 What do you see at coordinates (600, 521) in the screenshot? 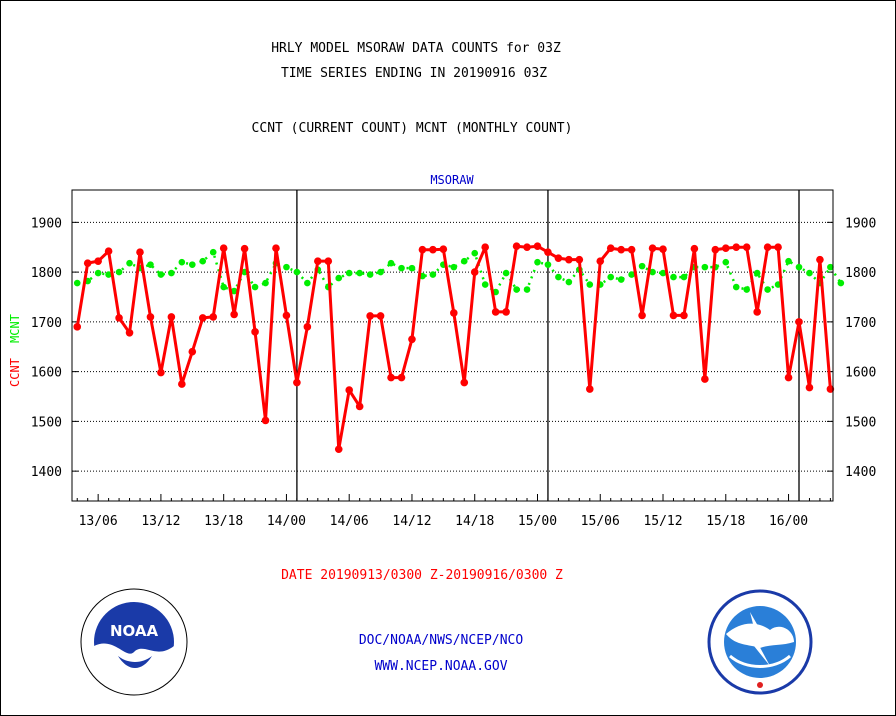
I see `x-tick-label: 15/06` at bounding box center [600, 521].